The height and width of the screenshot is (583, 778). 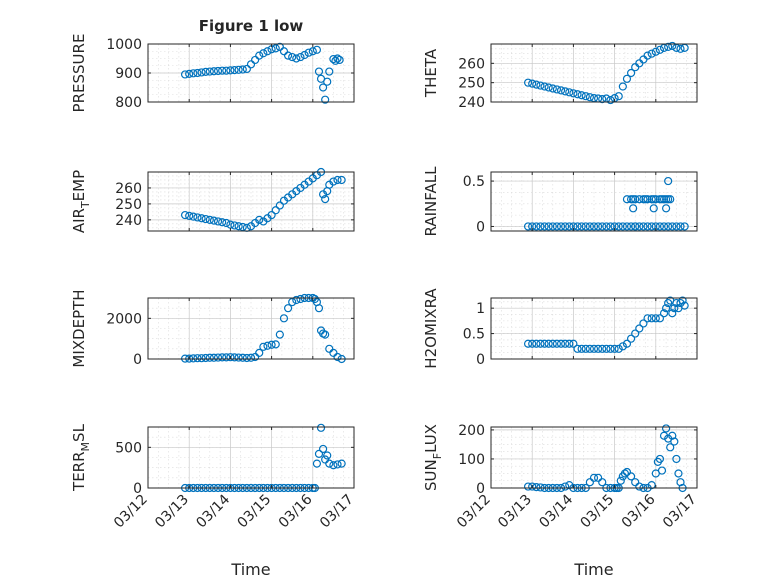 I want to click on x-tick-label: 03/17, so click(x=337, y=512).